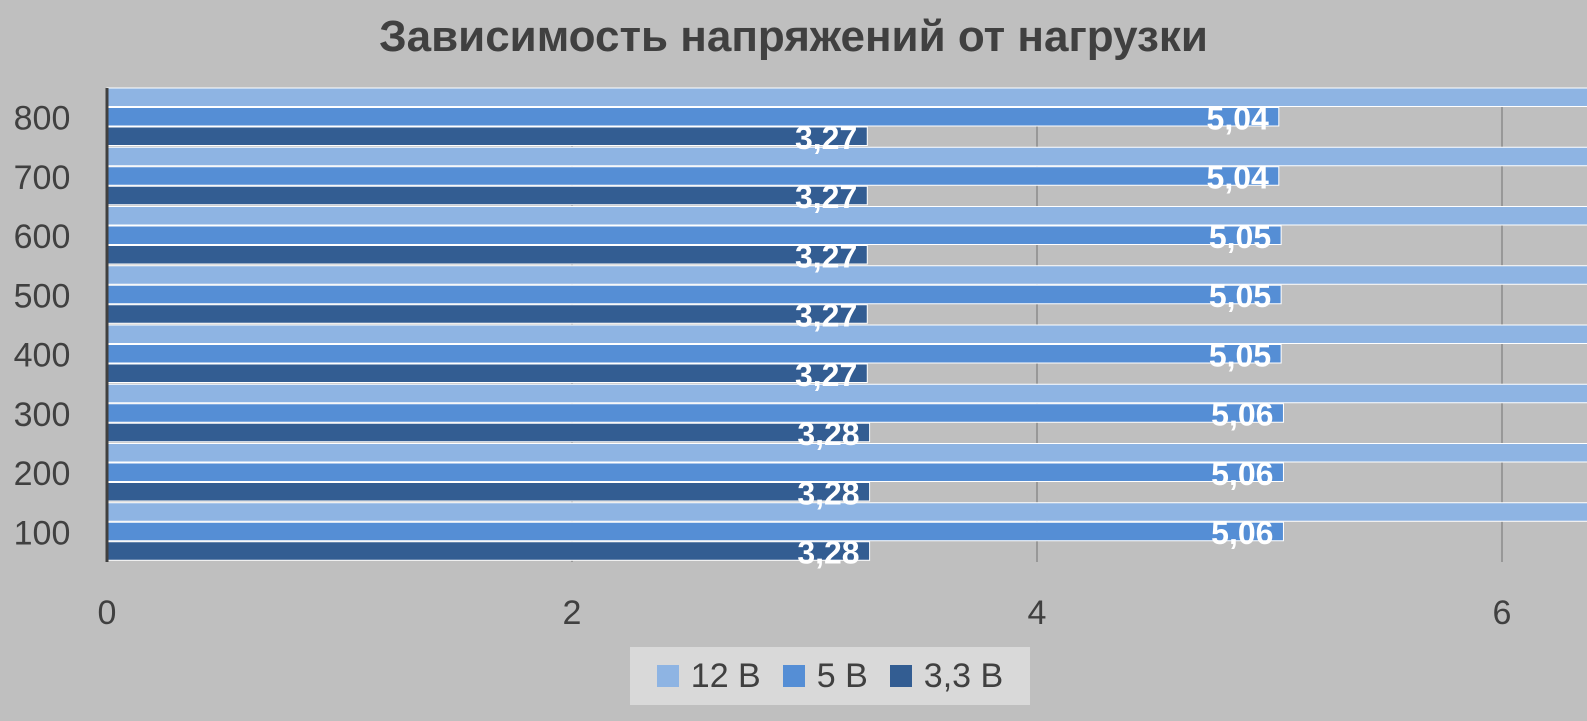 The width and height of the screenshot is (1587, 721). What do you see at coordinates (572, 613) in the screenshot?
I see `x-tick-label: 2` at bounding box center [572, 613].